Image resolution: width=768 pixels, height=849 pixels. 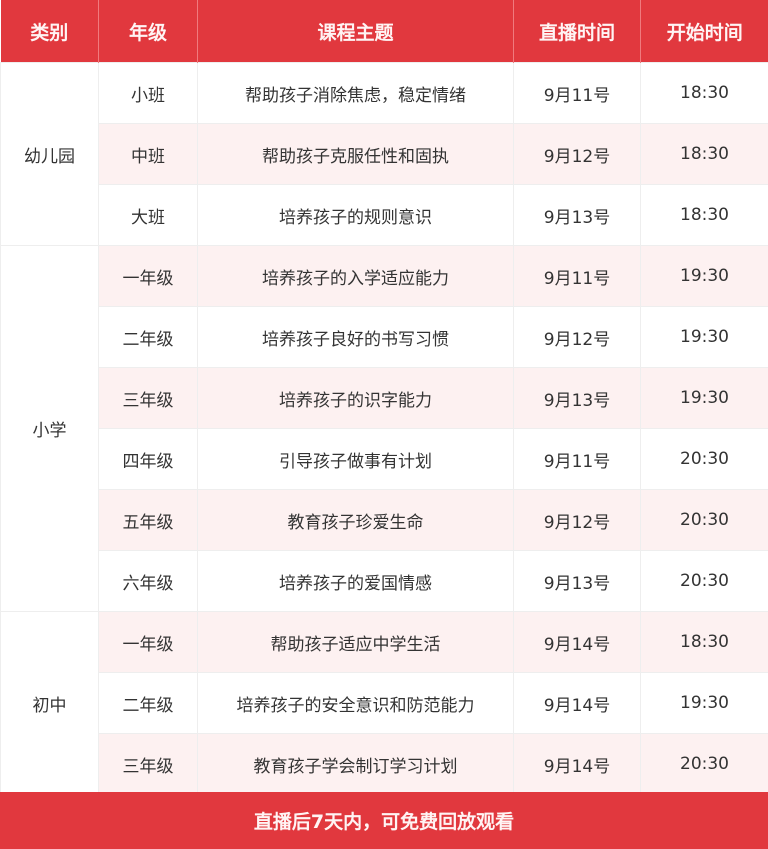 What do you see at coordinates (148, 93) in the screenshot?
I see `grade-cell: 小班` at bounding box center [148, 93].